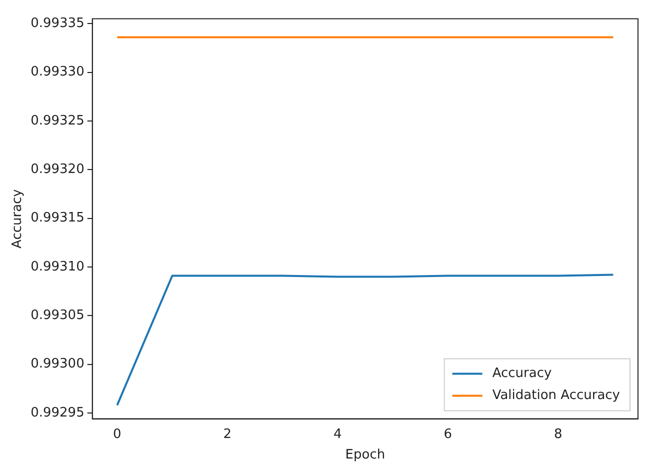  What do you see at coordinates (556, 396) in the screenshot?
I see `legend-label: Validation Accuracy` at bounding box center [556, 396].